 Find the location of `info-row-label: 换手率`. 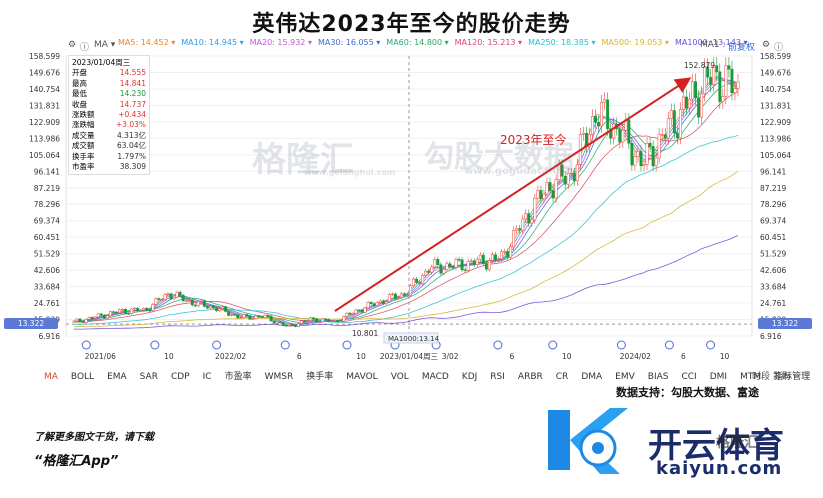

info-row-label: 换手率 is located at coordinates (83, 156).